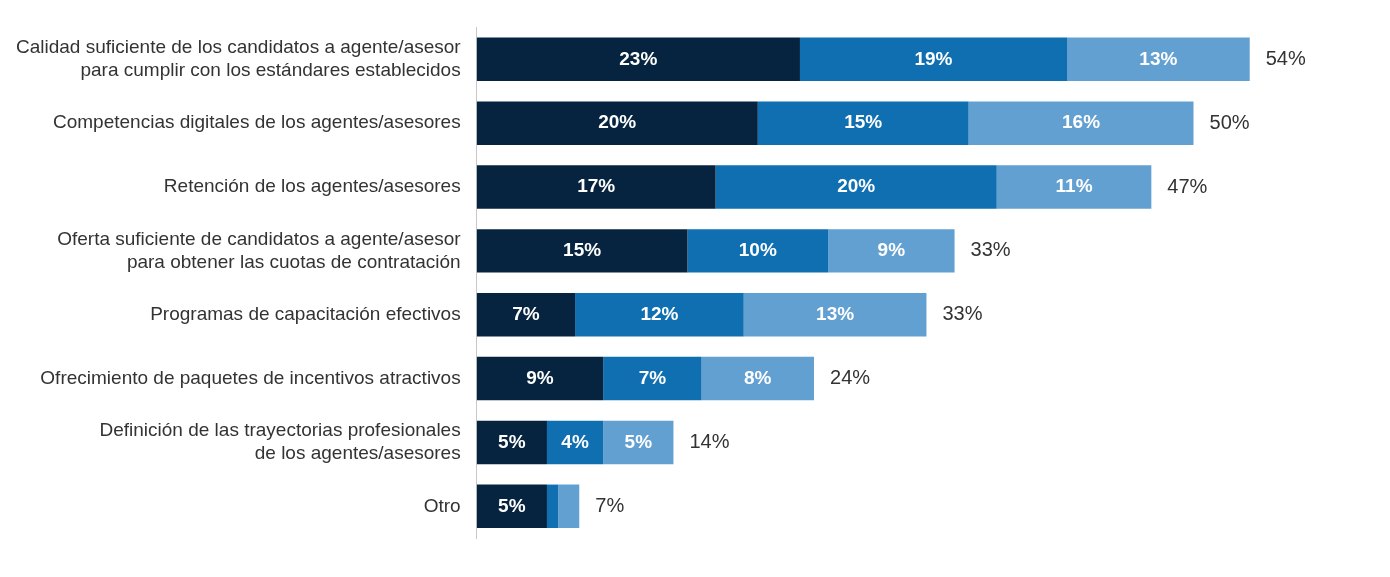  What do you see at coordinates (1229, 121) in the screenshot?
I see `total-label: 50%` at bounding box center [1229, 121].